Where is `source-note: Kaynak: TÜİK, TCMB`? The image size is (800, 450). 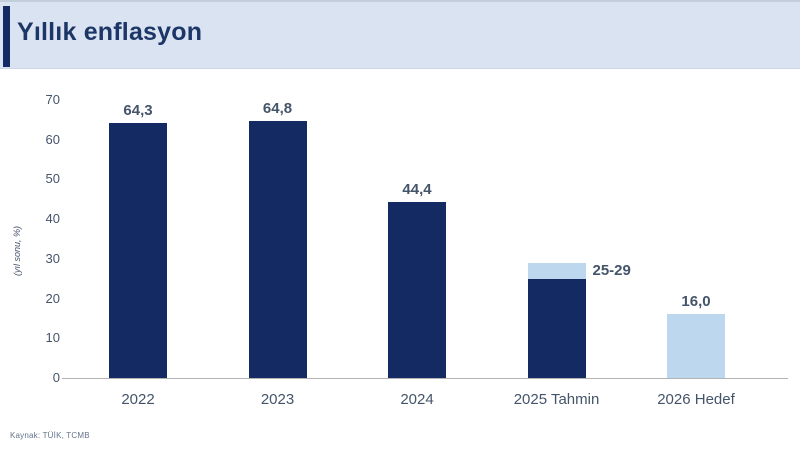 source-note: Kaynak: TÜİK, TCMB is located at coordinates (50, 435).